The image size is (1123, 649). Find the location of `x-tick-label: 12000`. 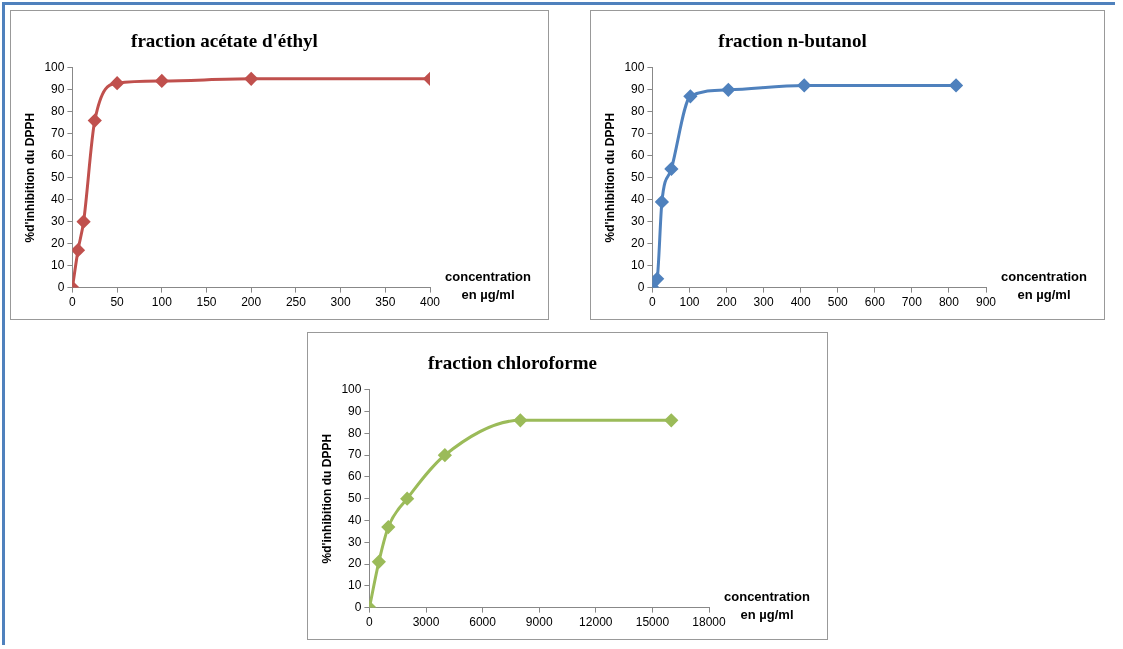

x-tick-label: 12000 is located at coordinates (596, 622).